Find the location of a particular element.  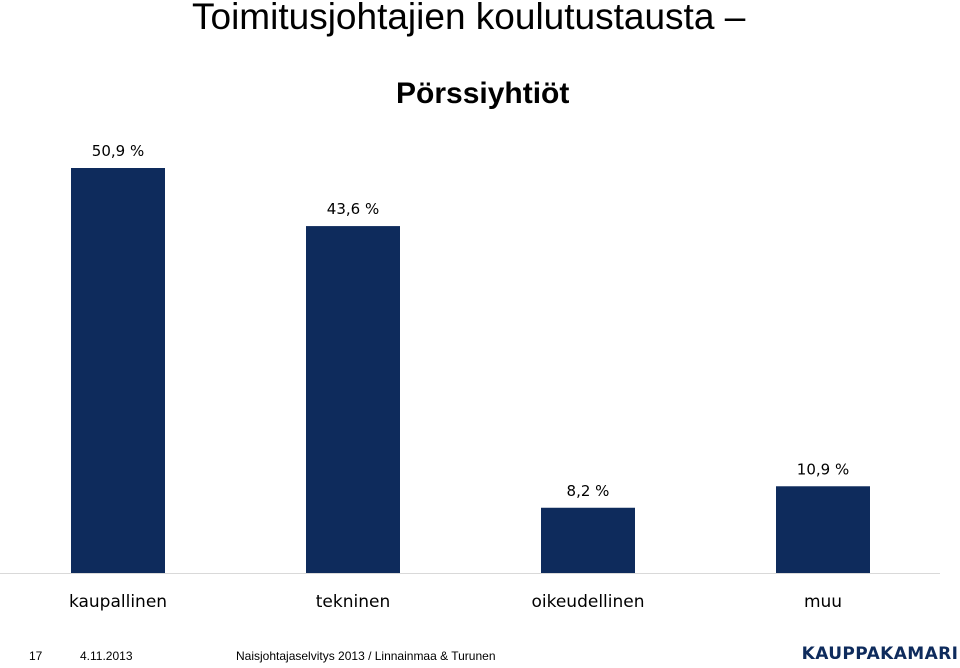

category-label-kaupallinen: kaupallinen is located at coordinates (118, 602).